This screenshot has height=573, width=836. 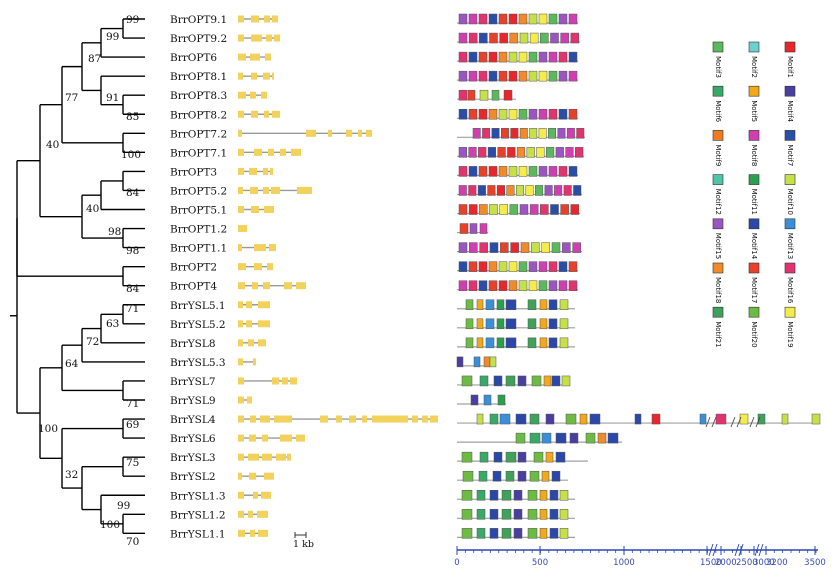 What do you see at coordinates (193, 401) in the screenshot?
I see `gene-label: BrrYSL9` at bounding box center [193, 401].